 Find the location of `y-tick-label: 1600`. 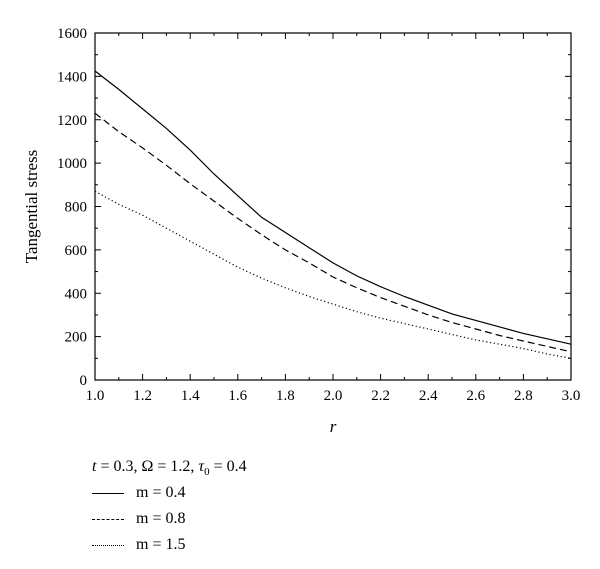

y-tick-label: 1600 is located at coordinates (72, 34).